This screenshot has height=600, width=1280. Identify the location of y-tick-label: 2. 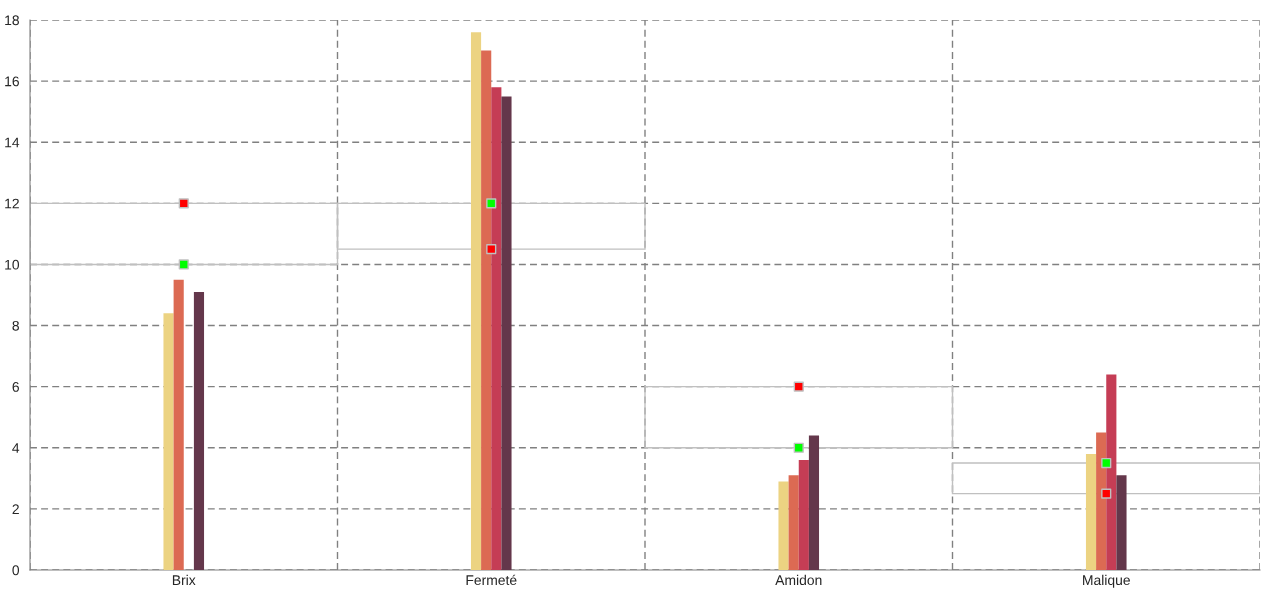
(15, 509).